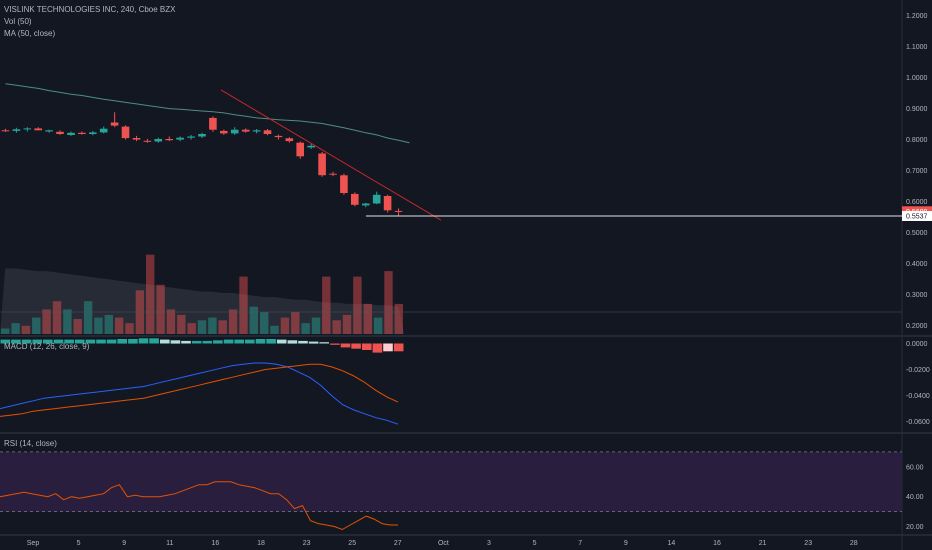 The width and height of the screenshot is (932, 550). Describe the element at coordinates (199, 506) in the screenshot. I see `rsi-line` at that location.